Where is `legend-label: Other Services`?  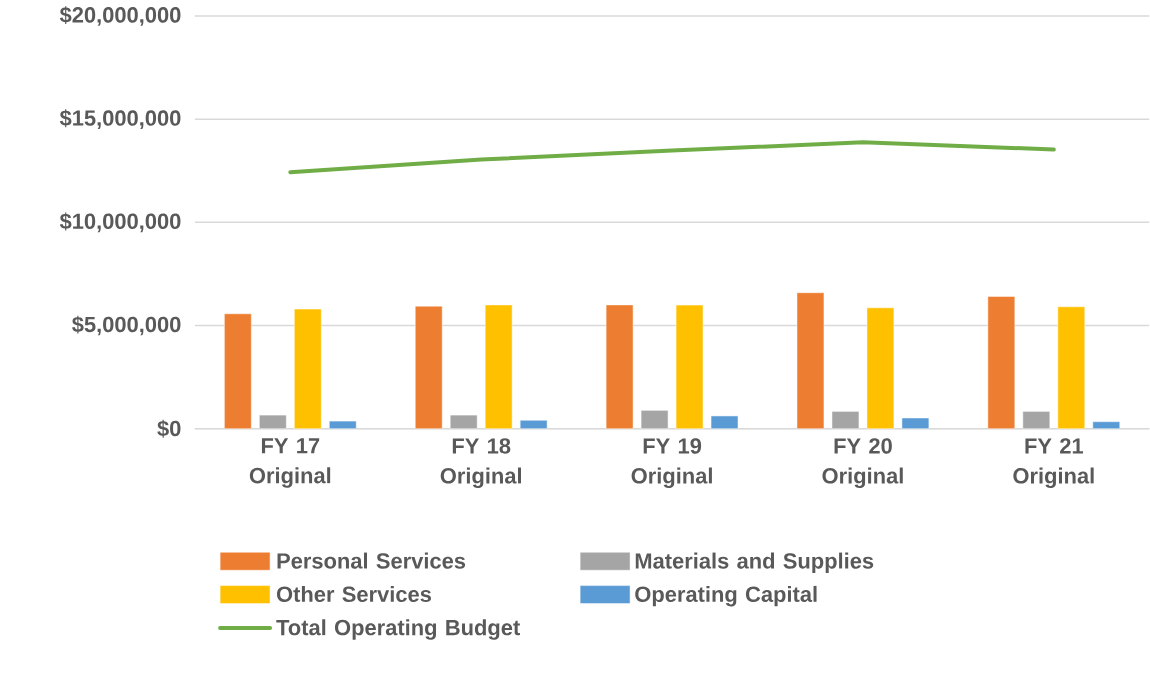 legend-label: Other Services is located at coordinates (353, 594).